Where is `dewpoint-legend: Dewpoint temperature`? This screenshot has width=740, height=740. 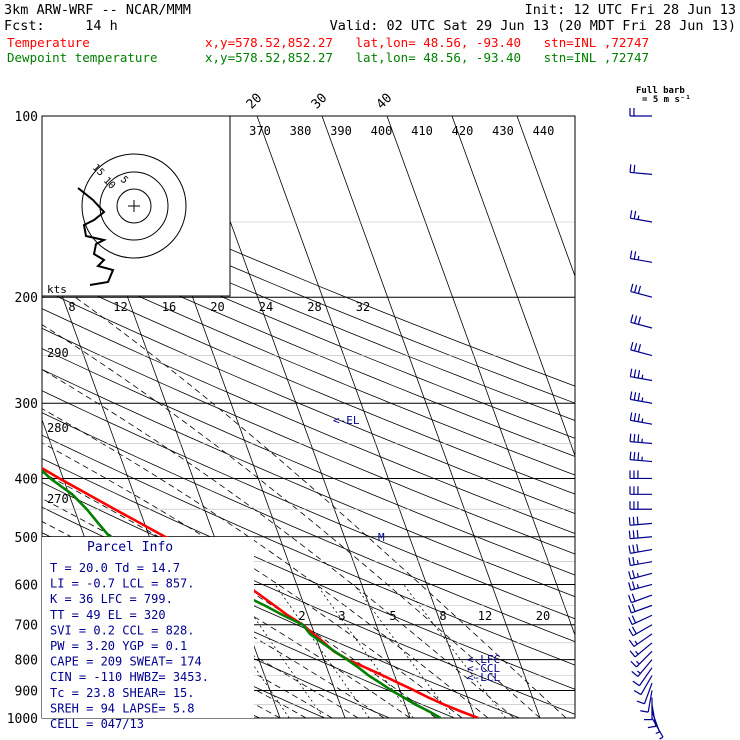 dewpoint-legend: Dewpoint temperature is located at coordinates (82, 57).